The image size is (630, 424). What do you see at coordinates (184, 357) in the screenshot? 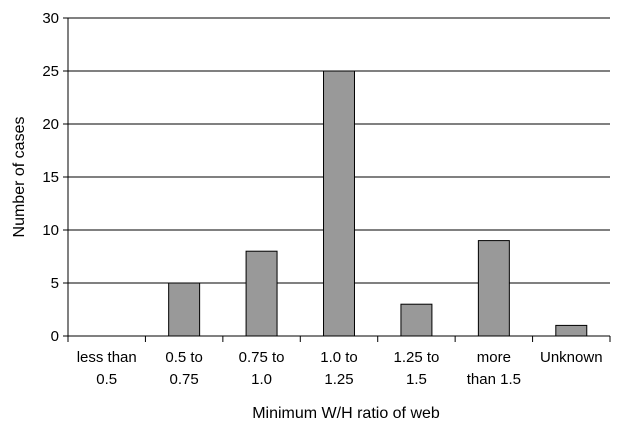
I see `x-category-label: 0.5 to` at bounding box center [184, 357].